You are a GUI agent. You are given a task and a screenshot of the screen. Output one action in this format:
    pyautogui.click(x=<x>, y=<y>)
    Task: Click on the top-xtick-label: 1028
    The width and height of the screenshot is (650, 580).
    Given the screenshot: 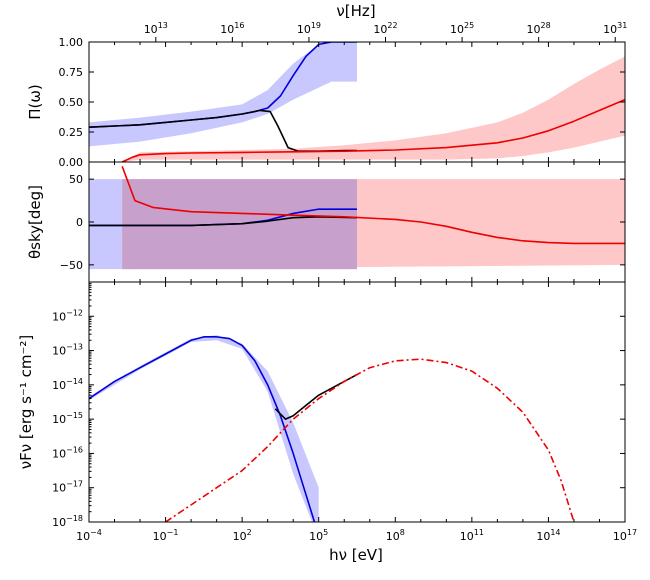 What is the action you would take?
    pyautogui.click(x=539, y=28)
    